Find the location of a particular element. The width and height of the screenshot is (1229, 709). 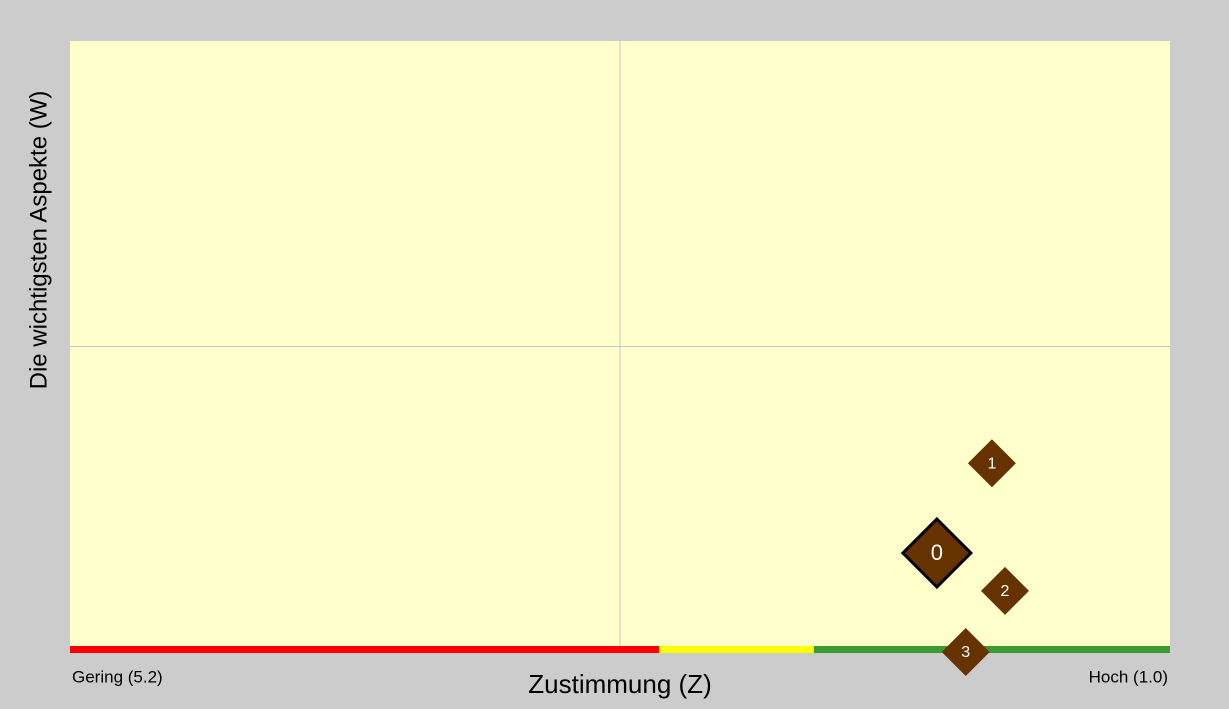

x-axis-label: Zustimmung (Z) is located at coordinates (619, 684).